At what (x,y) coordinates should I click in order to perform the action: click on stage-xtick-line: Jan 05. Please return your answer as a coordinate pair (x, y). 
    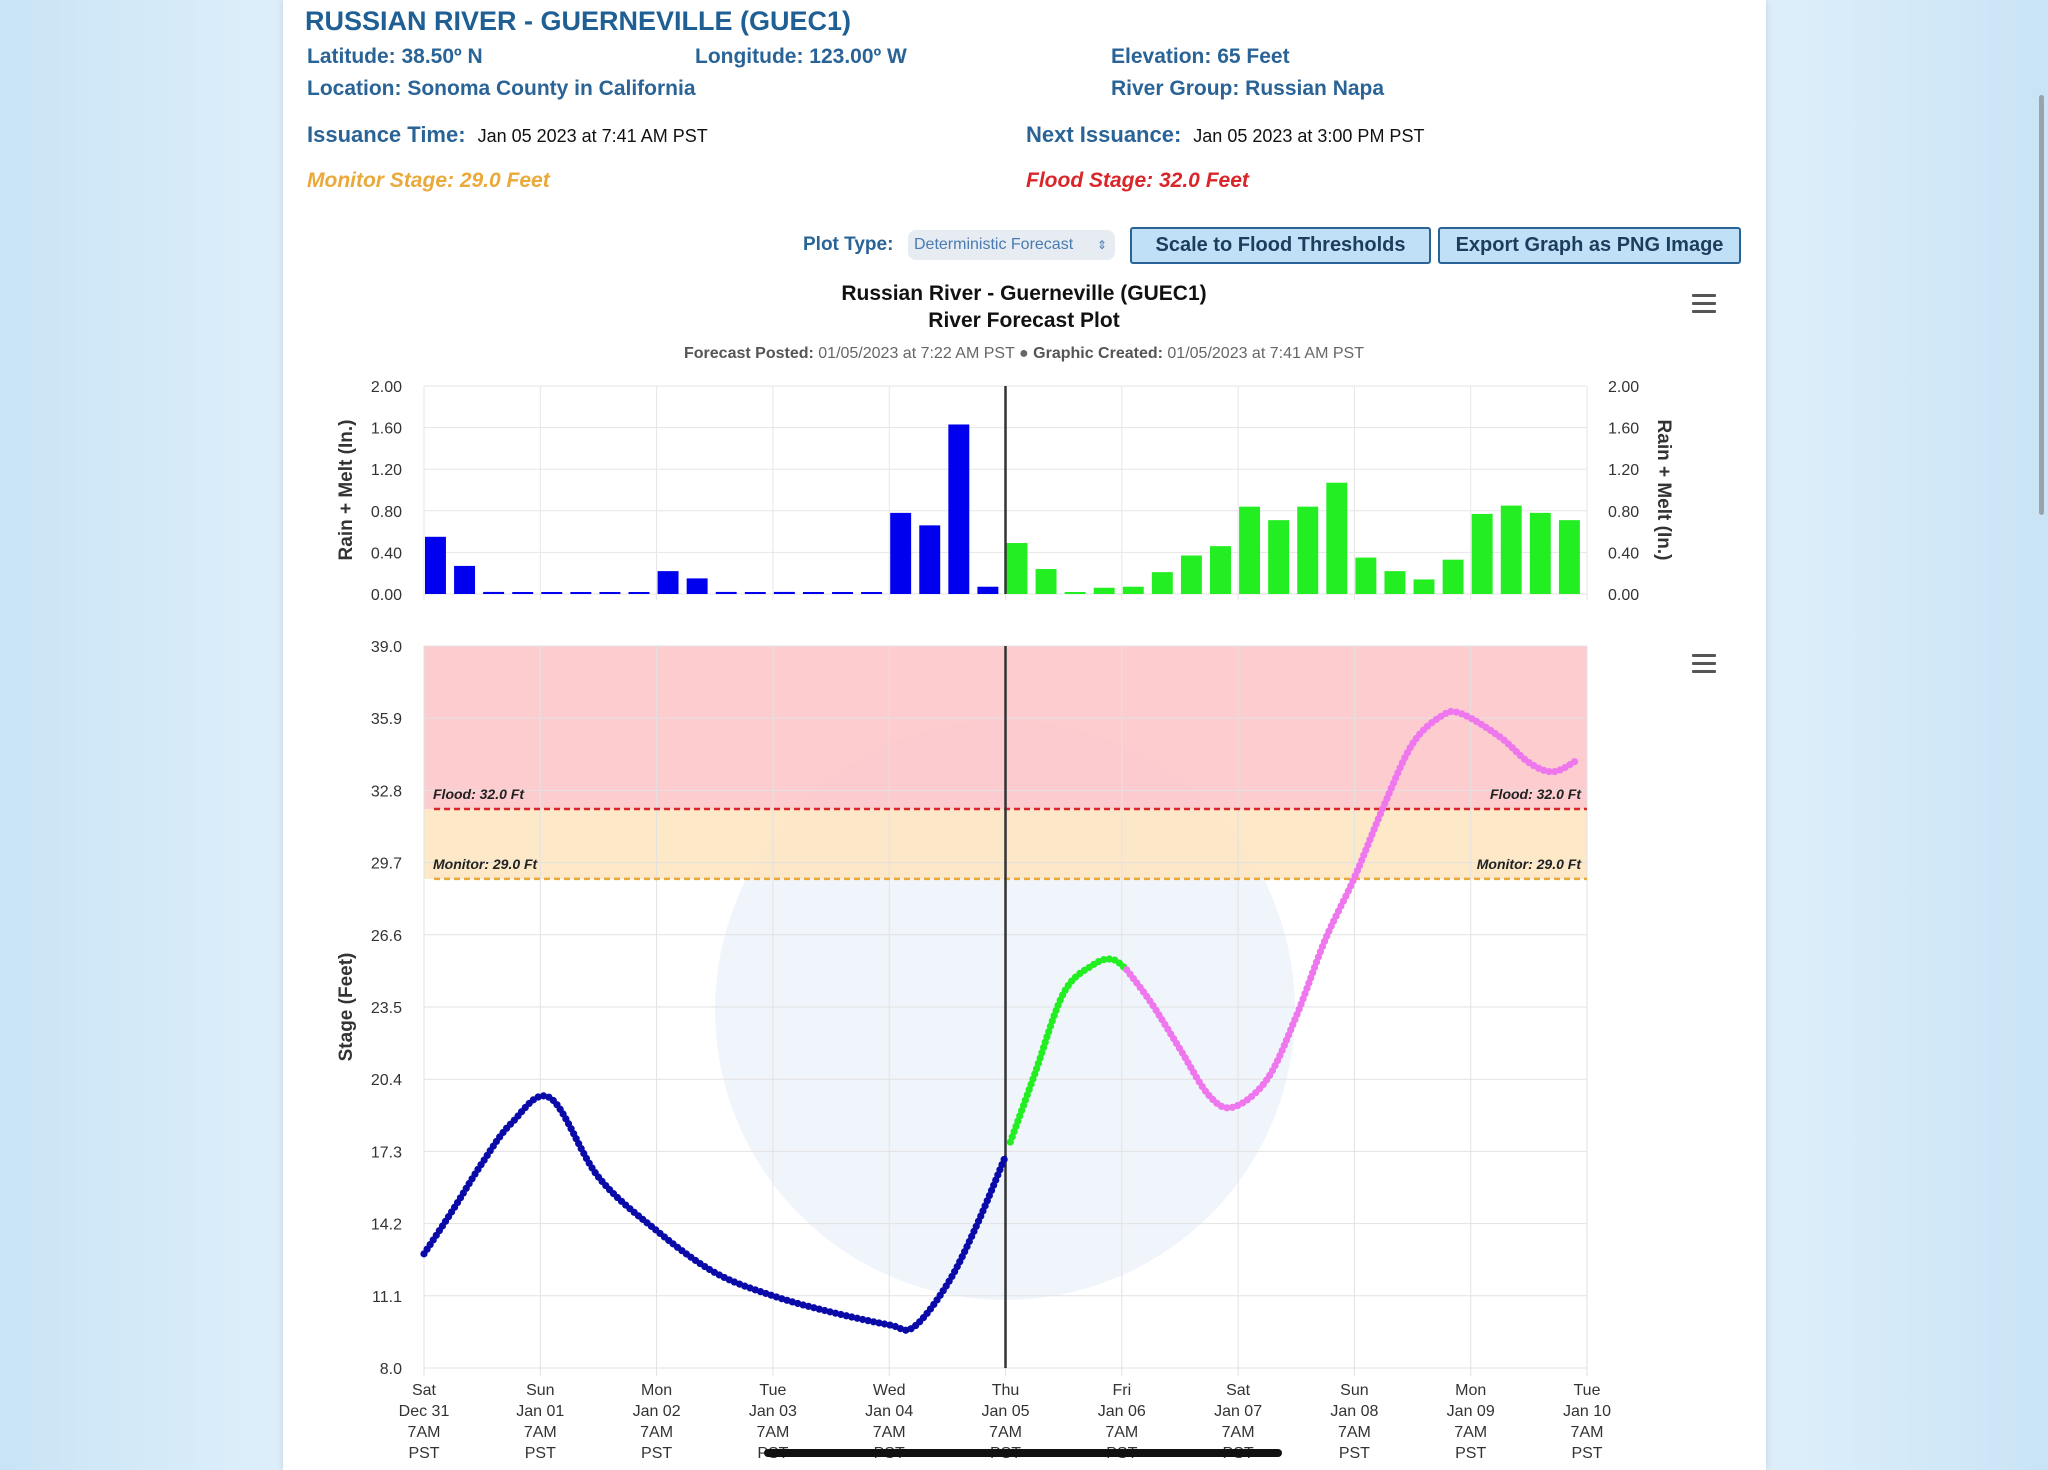
    Looking at the image, I should click on (1005, 1411).